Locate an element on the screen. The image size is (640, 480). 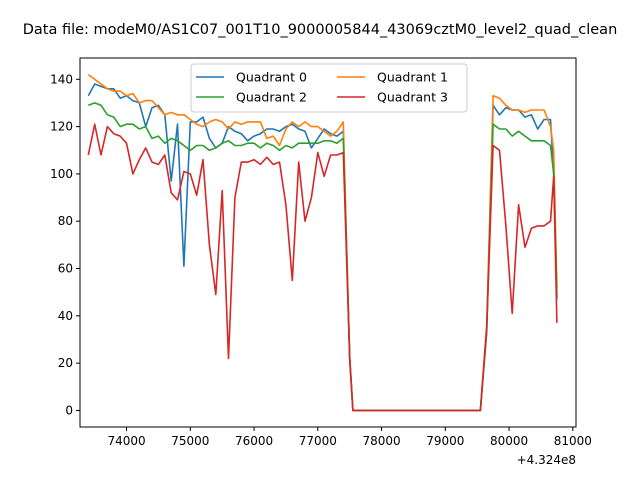
legend-label-quadrant-3: Quadrant 3 is located at coordinates (412, 97).